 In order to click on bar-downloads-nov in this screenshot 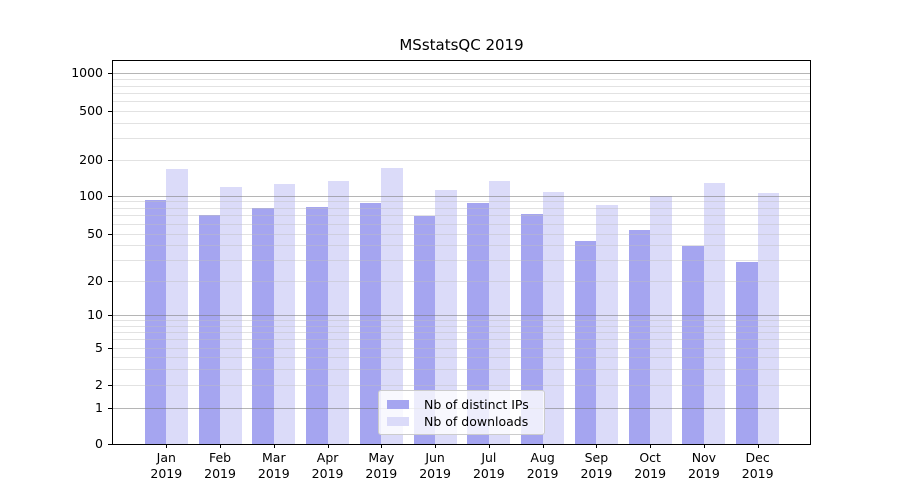, I will do `click(714, 313)`.